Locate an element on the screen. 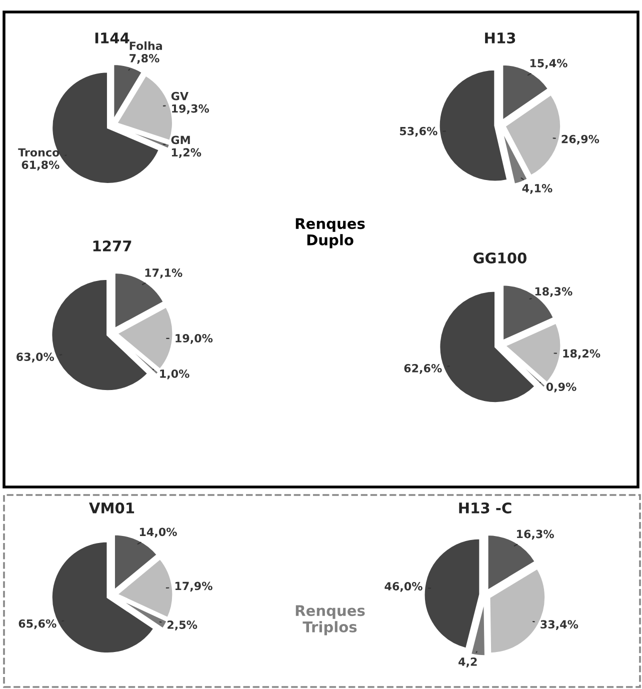  data-label: 1,2% is located at coordinates (187, 153).